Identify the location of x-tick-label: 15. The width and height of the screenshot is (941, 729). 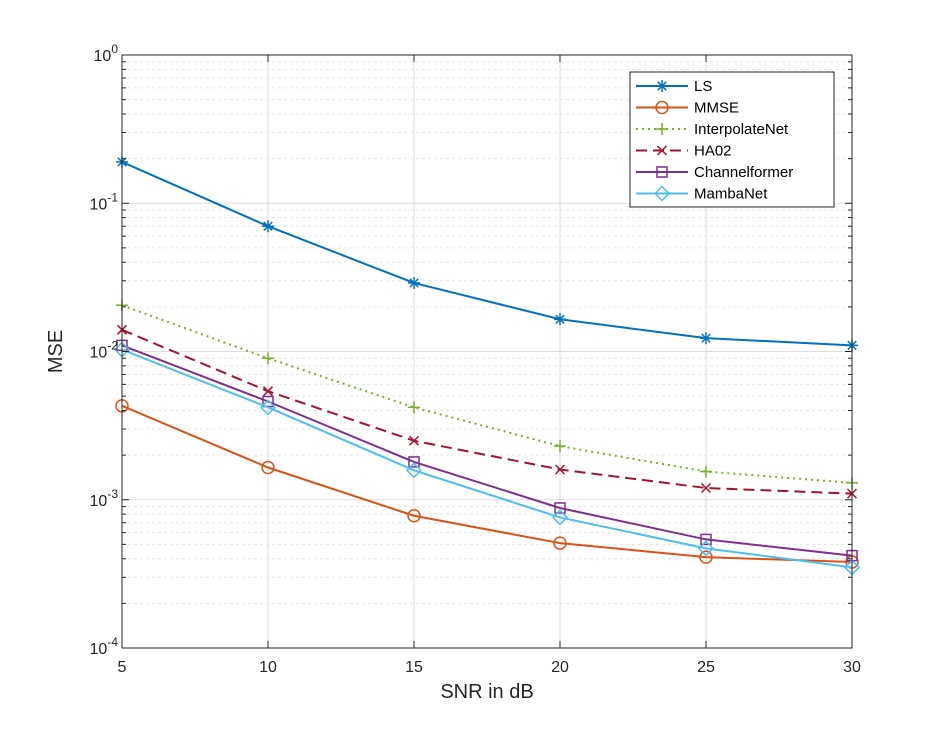
(414, 667).